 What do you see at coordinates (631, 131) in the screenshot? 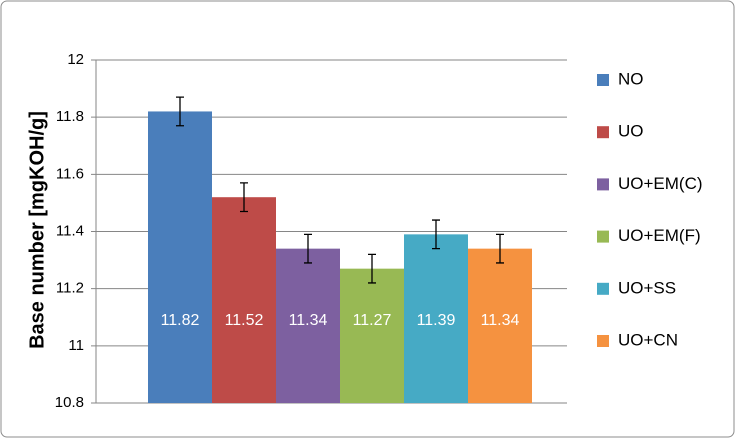
I see `legend-label: UO` at bounding box center [631, 131].